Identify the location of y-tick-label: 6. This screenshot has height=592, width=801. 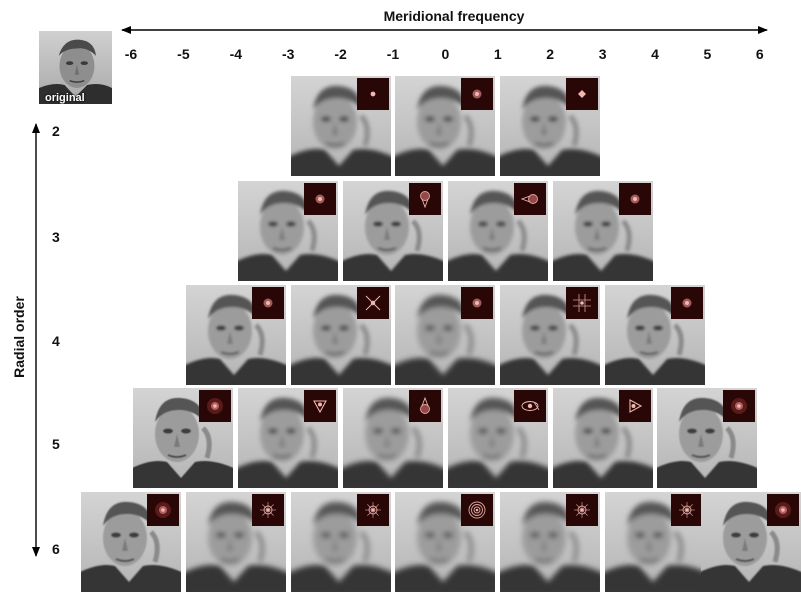
(56, 549).